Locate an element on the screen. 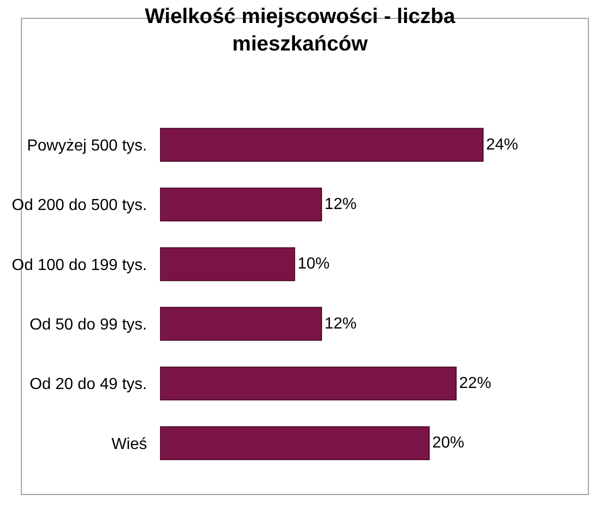  data-label: 24% is located at coordinates (502, 145).